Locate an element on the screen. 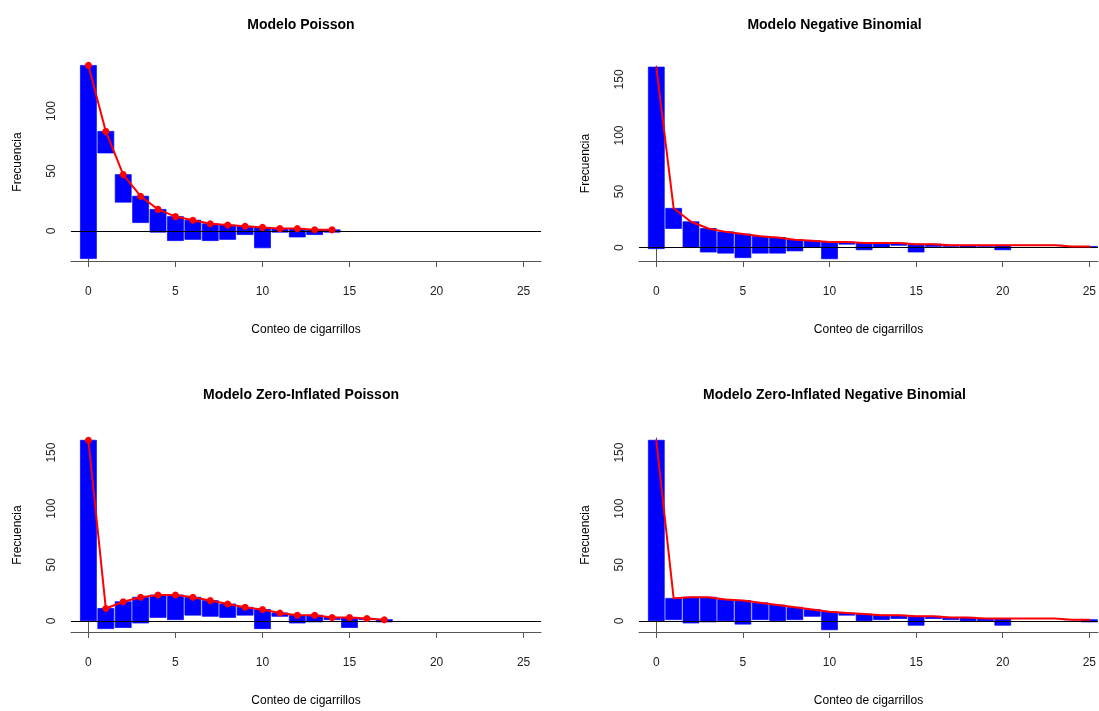 This screenshot has height=711, width=1099. chart-title: Modelo Zero-Inflated Poisson is located at coordinates (301, 394).